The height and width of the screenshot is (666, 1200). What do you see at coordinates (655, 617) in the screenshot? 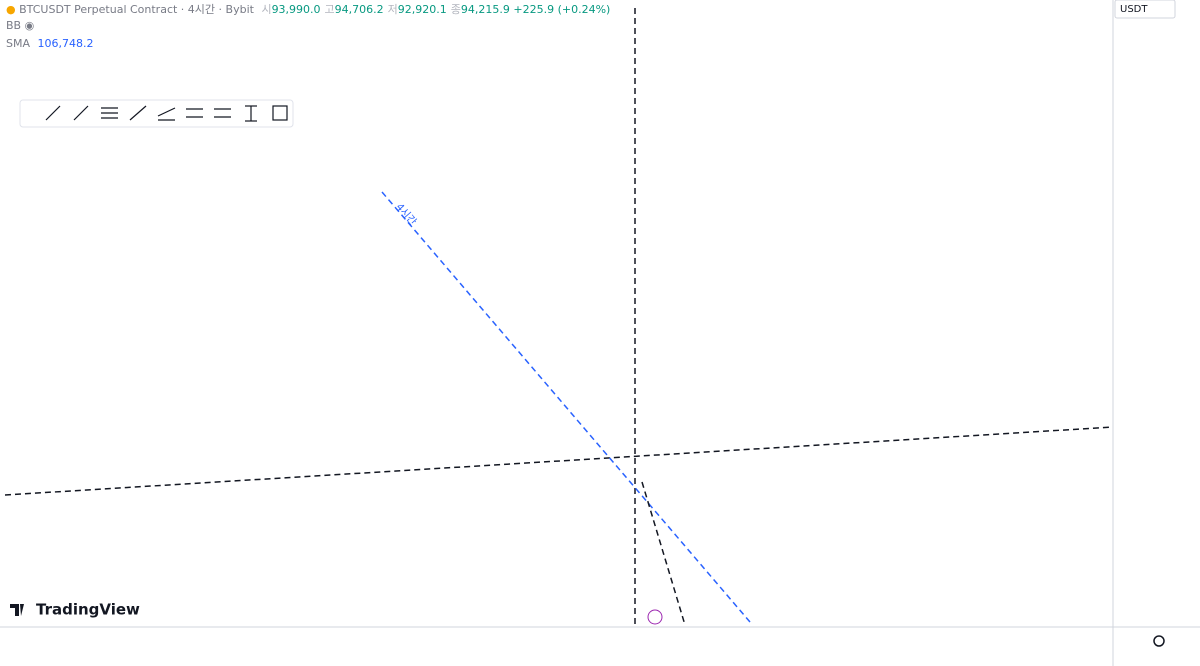
I see `event-icon` at bounding box center [655, 617].